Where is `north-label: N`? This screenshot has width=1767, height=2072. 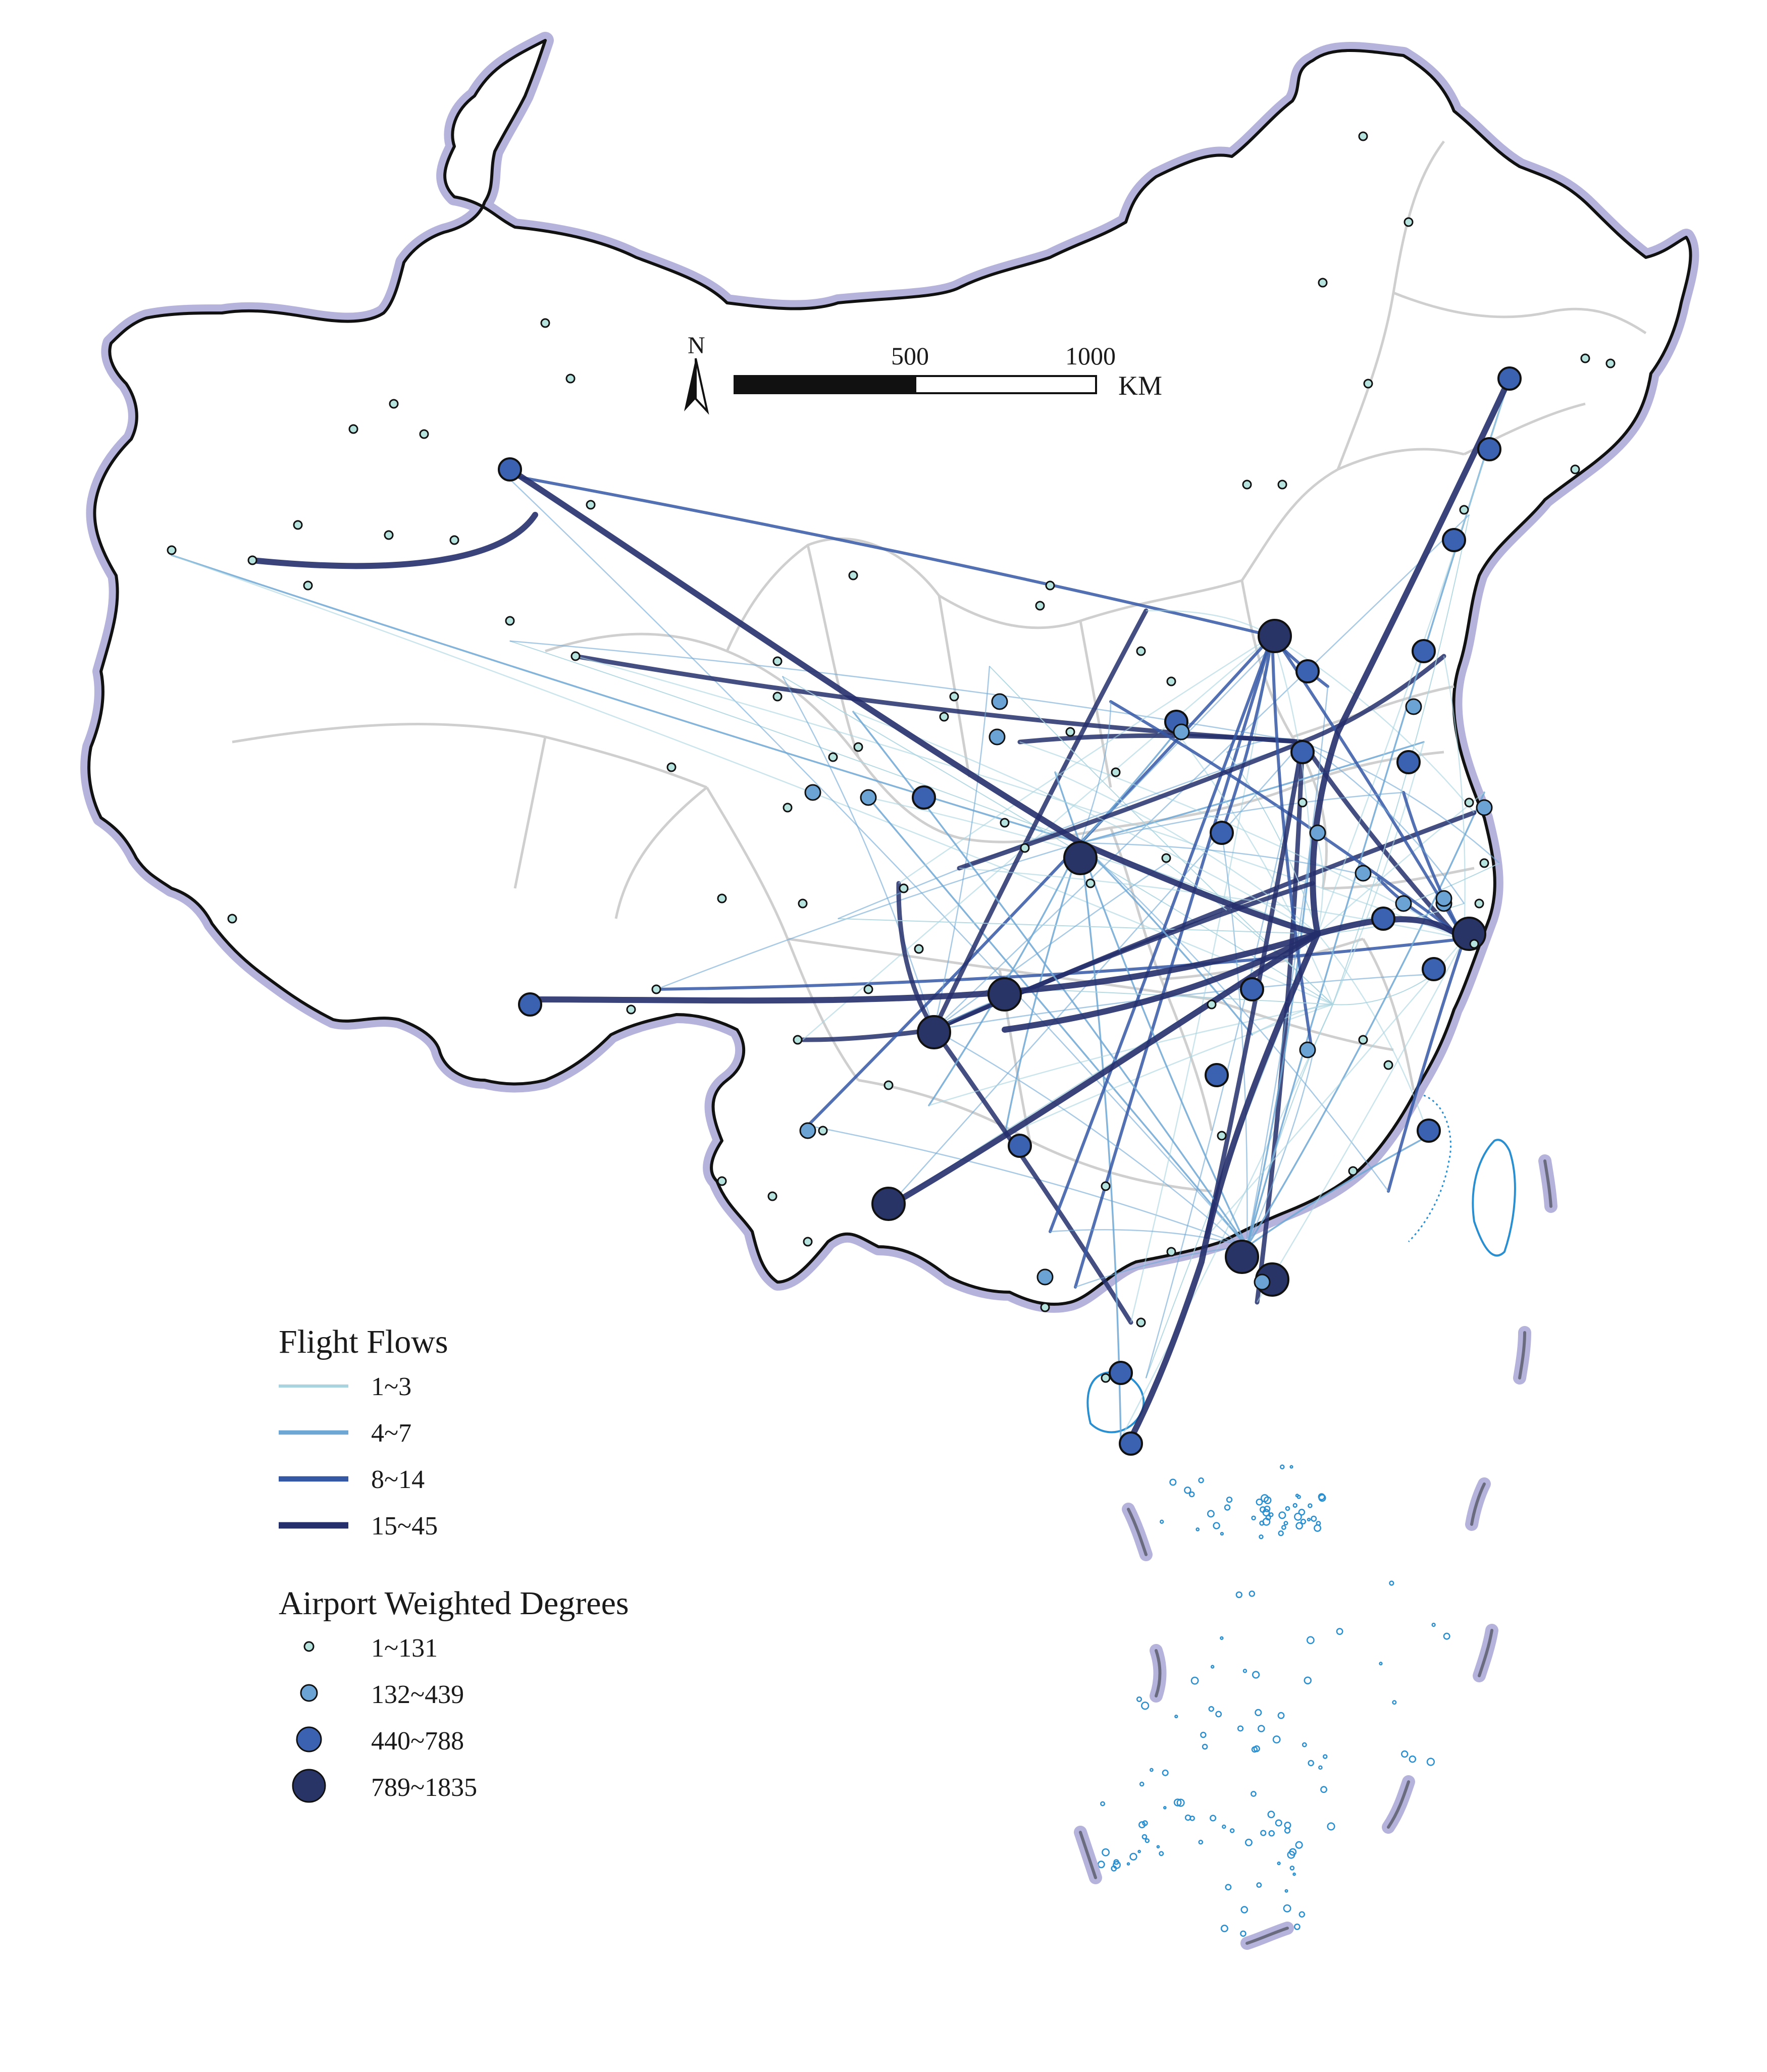 north-label: N is located at coordinates (697, 345).